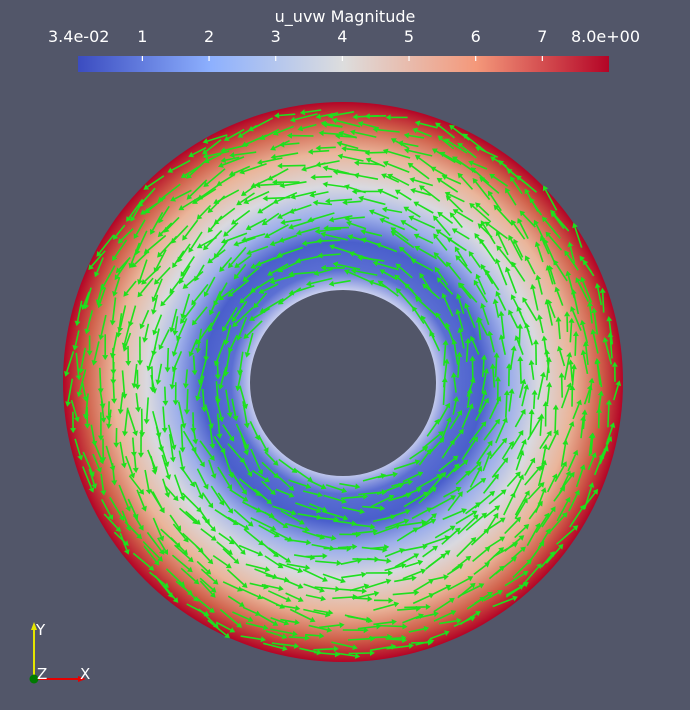 The image size is (690, 710). Describe the element at coordinates (343, 64) in the screenshot. I see `colorbar` at that location.